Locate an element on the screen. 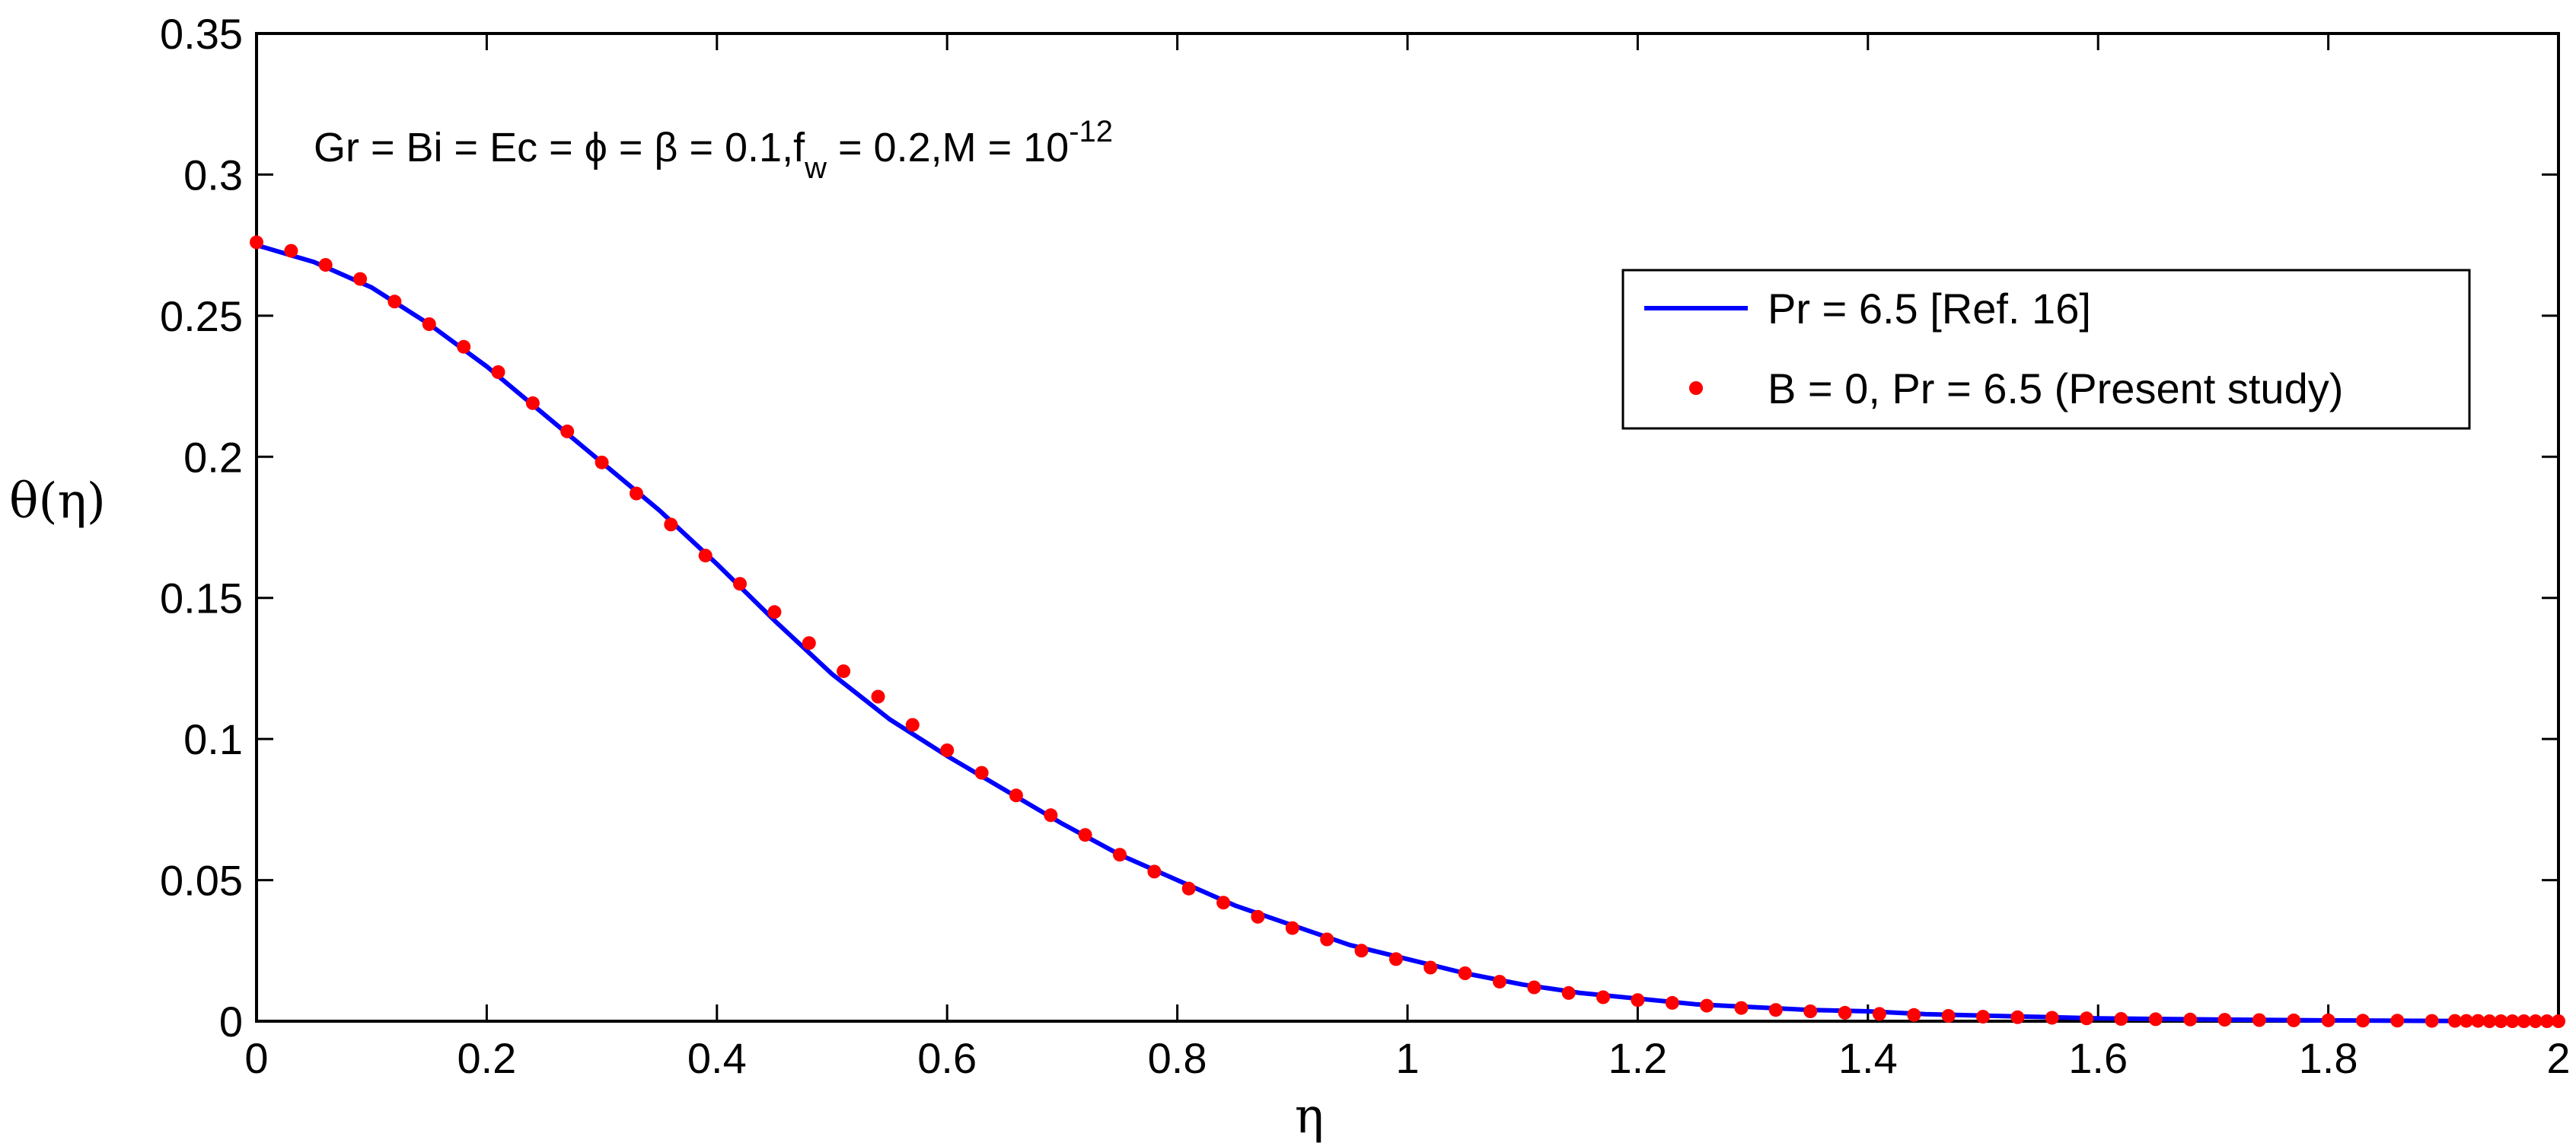  y-tick-label: 0.1 is located at coordinates (213, 739).